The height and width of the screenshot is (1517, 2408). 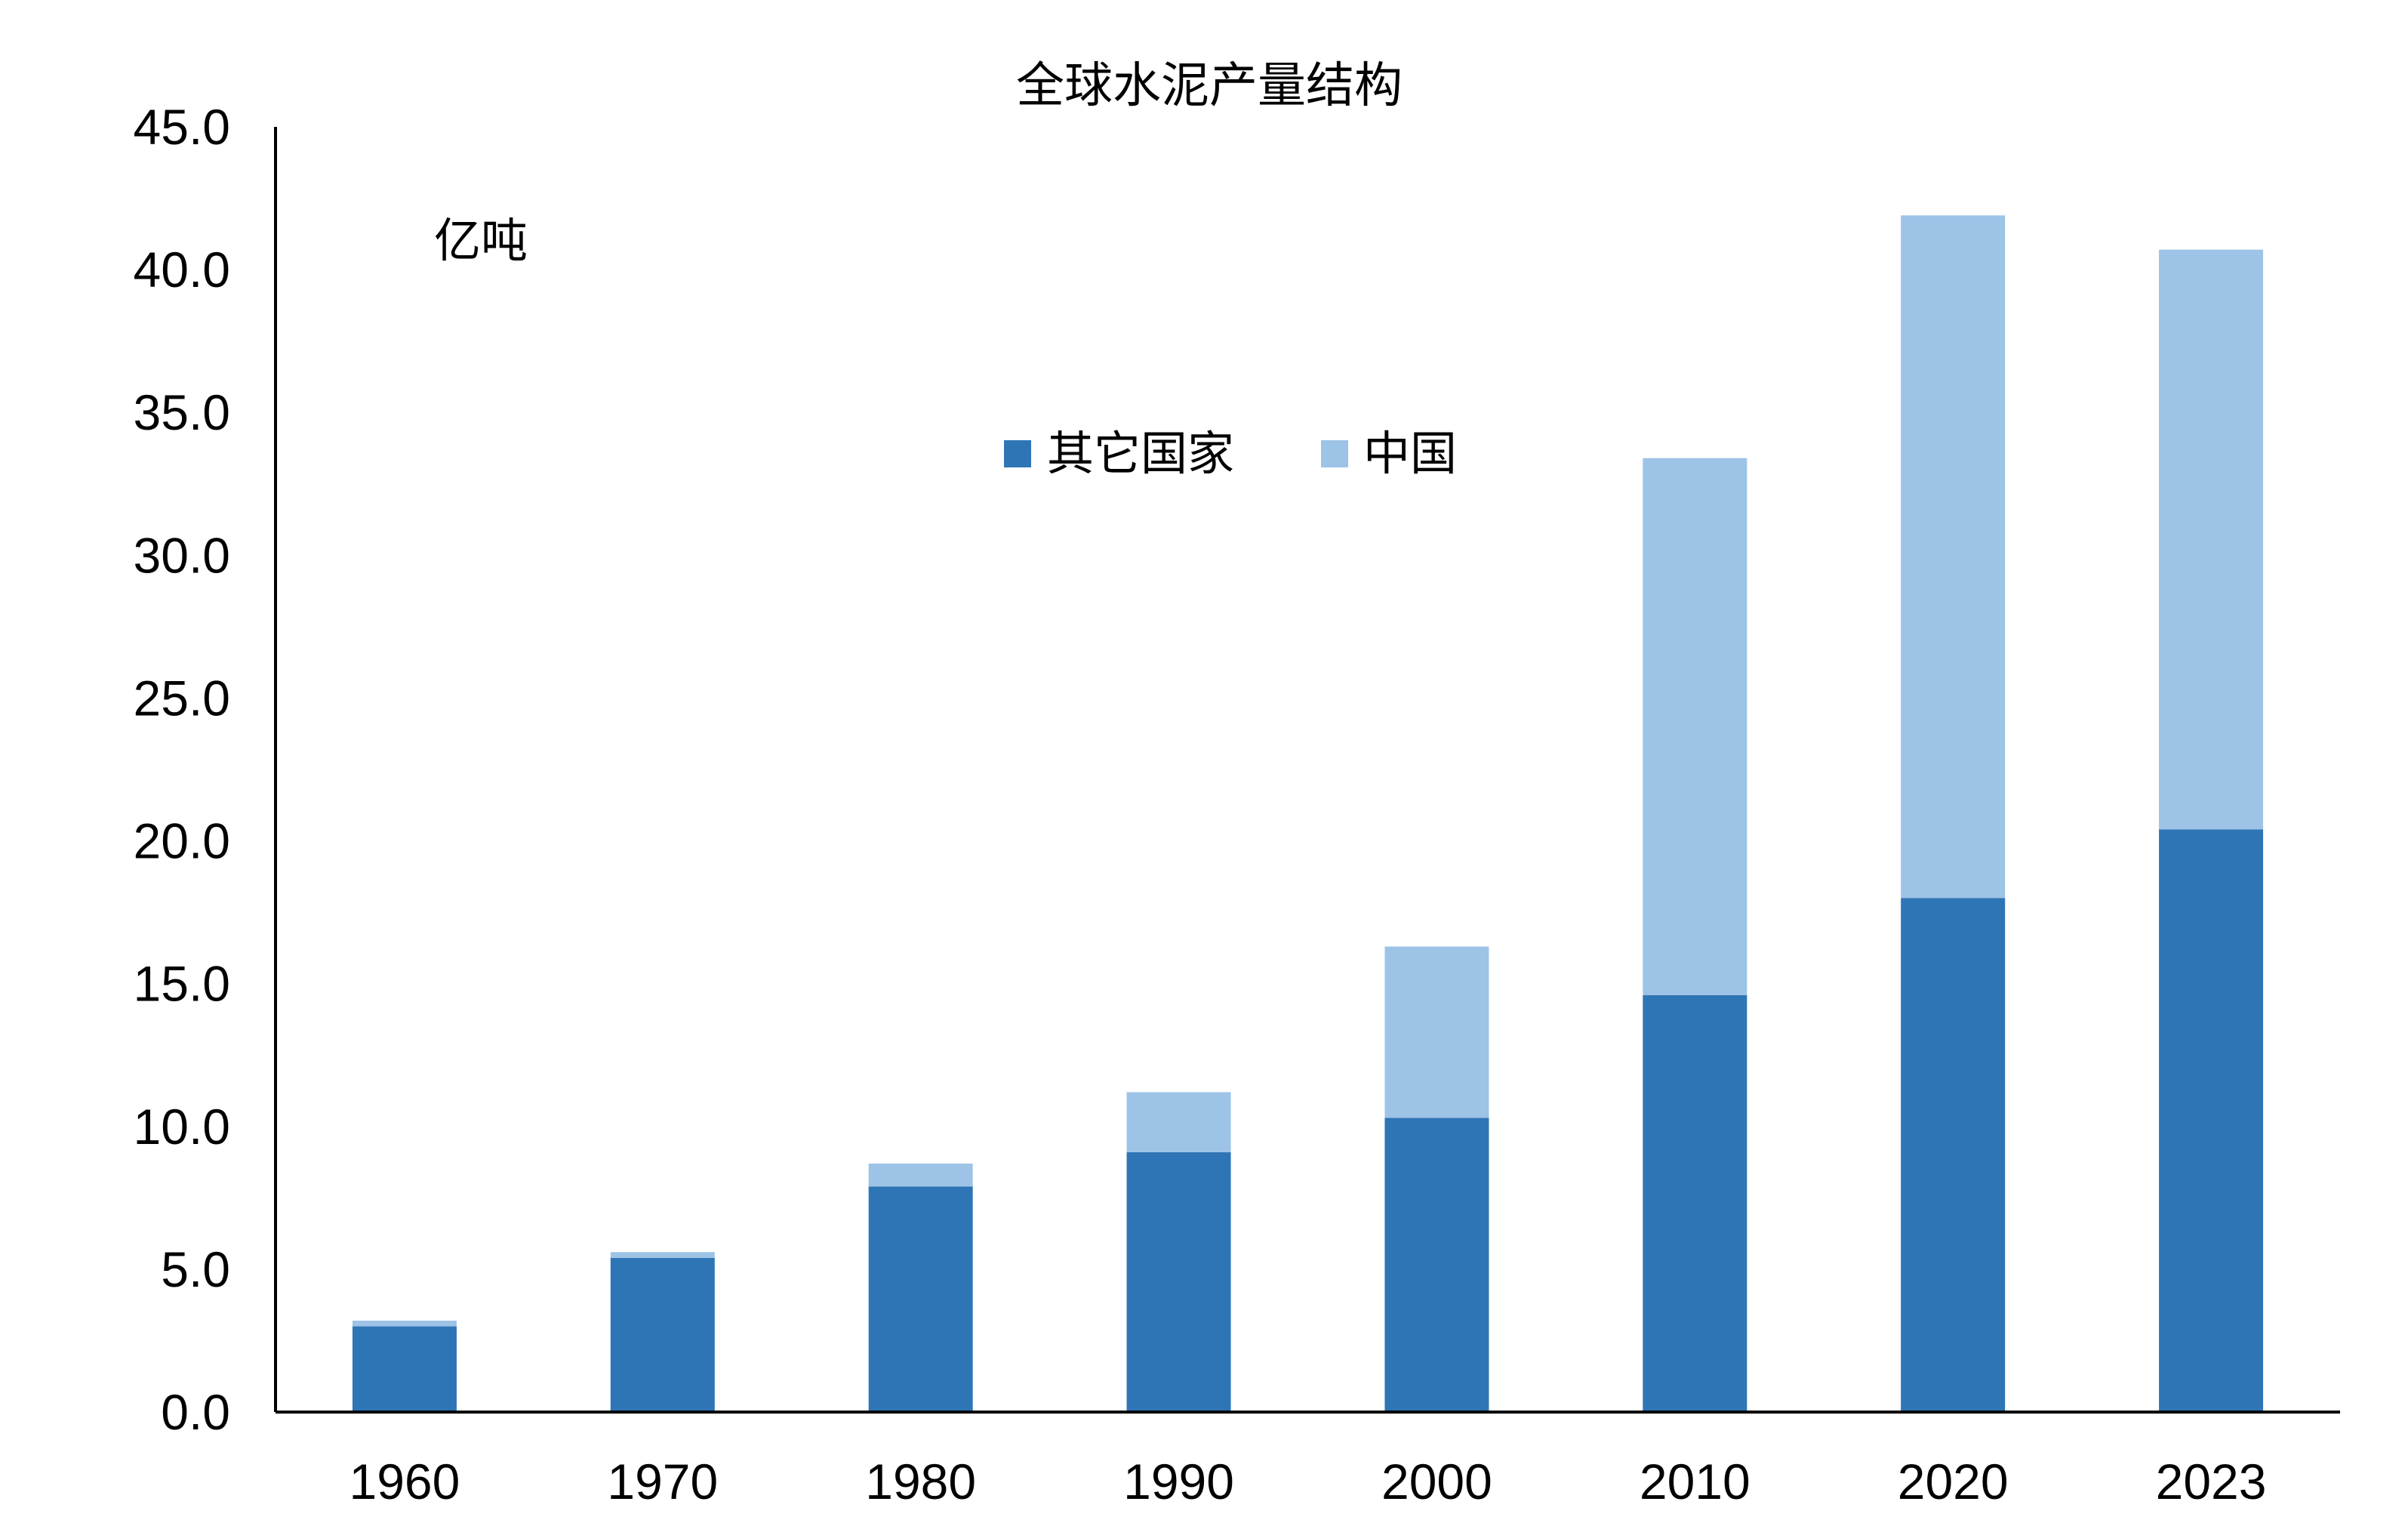 I want to click on y-tick-label: 15.0, so click(x=182, y=984).